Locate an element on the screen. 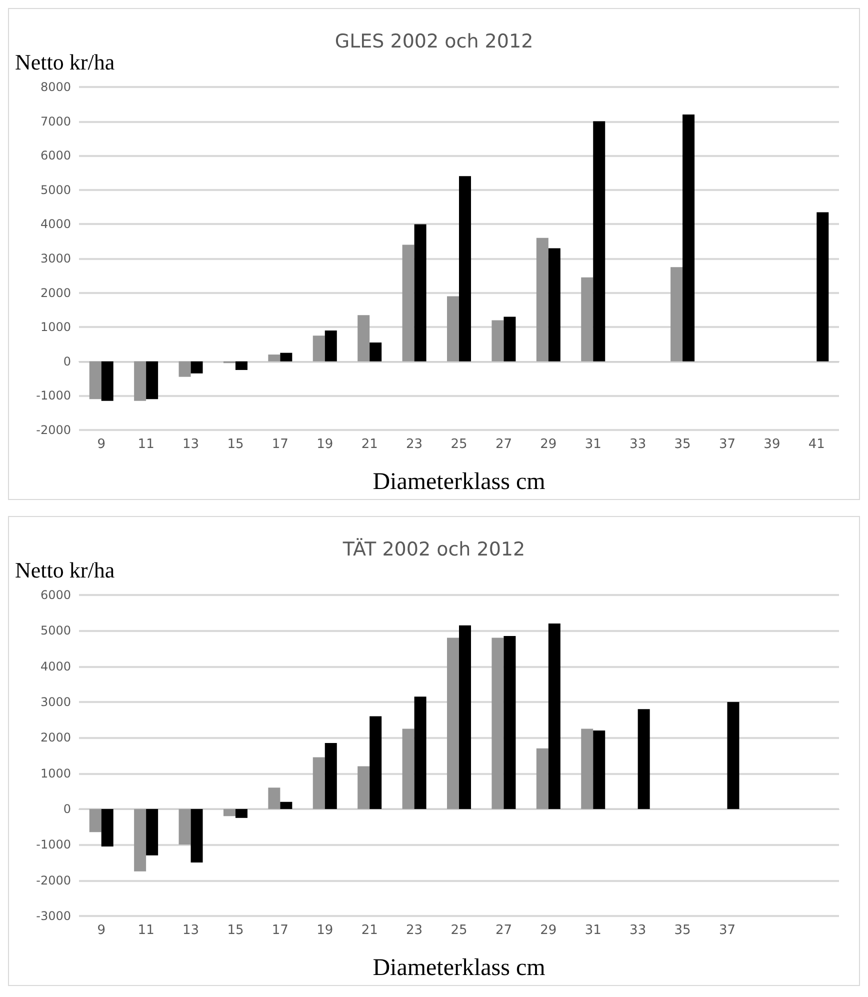 This screenshot has height=997, width=868. x-tick-label: 41 is located at coordinates (816, 444).